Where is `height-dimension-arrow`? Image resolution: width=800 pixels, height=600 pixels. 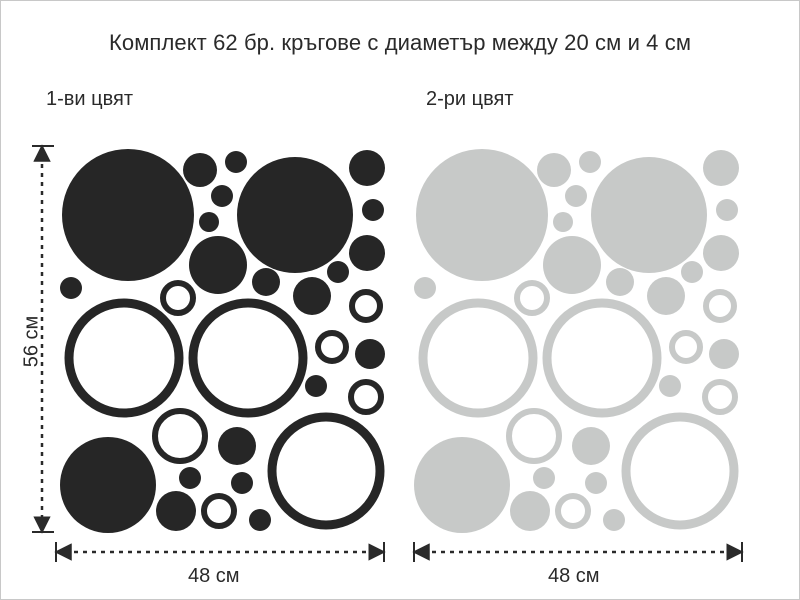
height-dimension-arrow is located at coordinates (43, 339).